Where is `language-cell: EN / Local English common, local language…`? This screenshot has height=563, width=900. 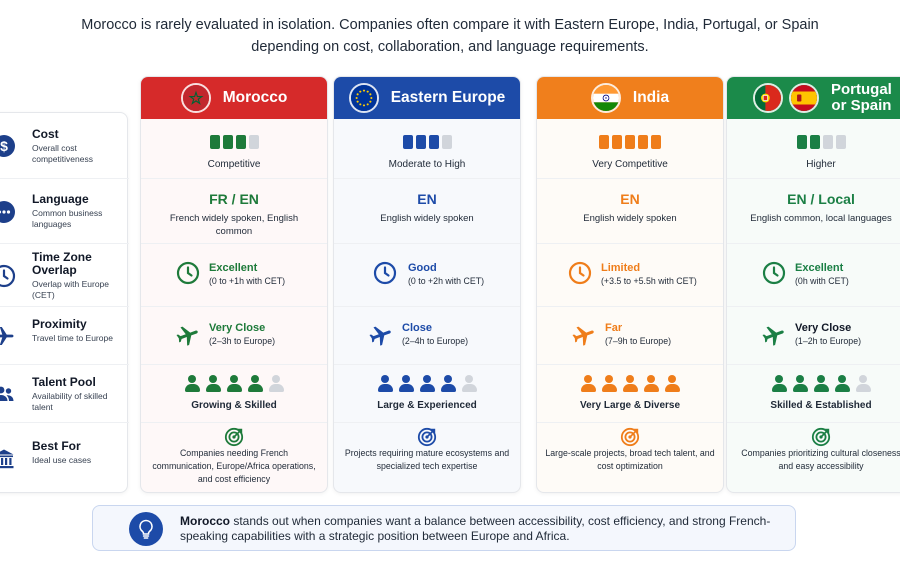 language-cell: EN / Local English common, local language… is located at coordinates (813, 211).